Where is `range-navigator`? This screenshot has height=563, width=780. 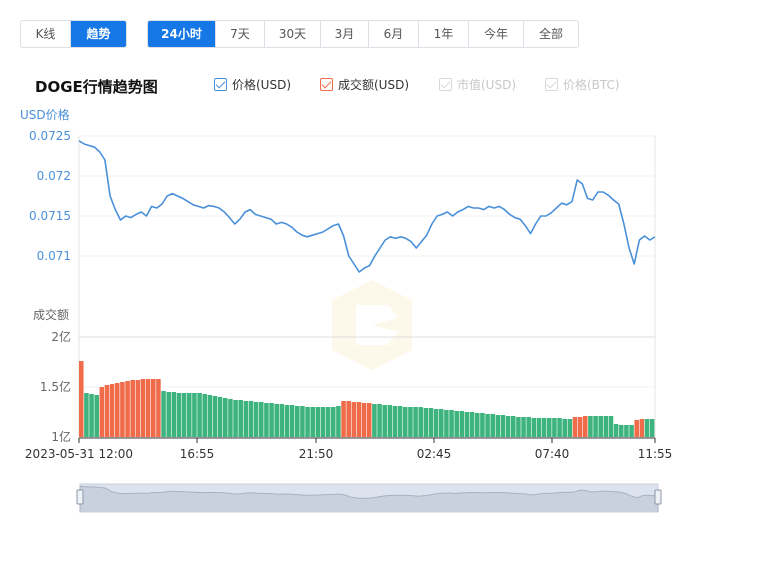
range-navigator is located at coordinates (369, 498).